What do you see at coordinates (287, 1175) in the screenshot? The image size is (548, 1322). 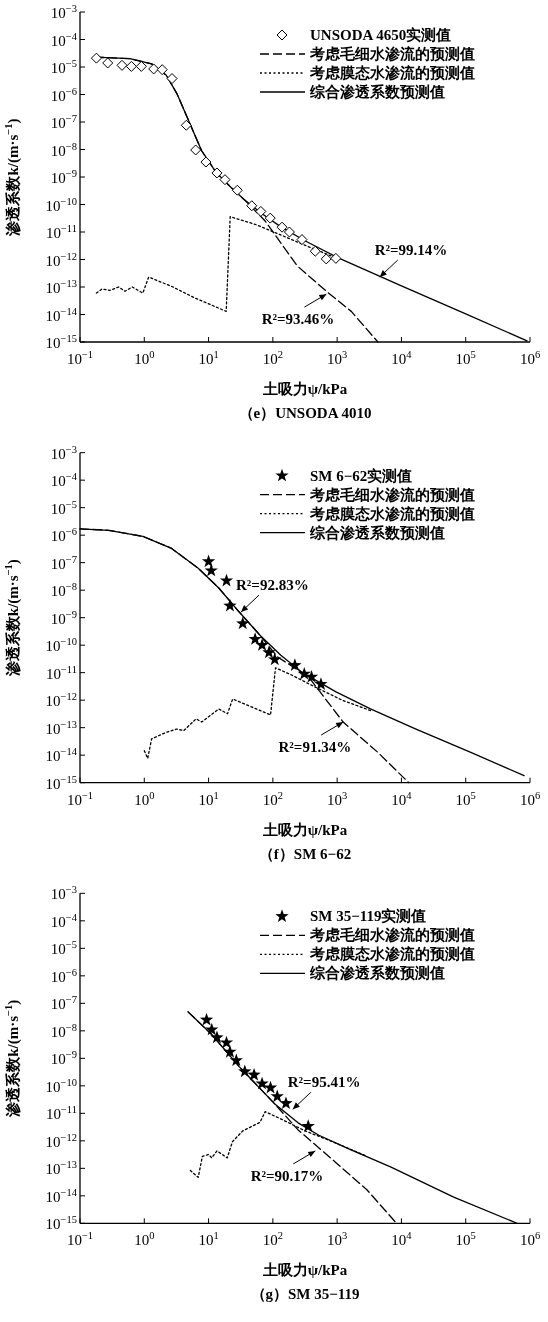 I see `annotation: R²=90.17%` at bounding box center [287, 1175].